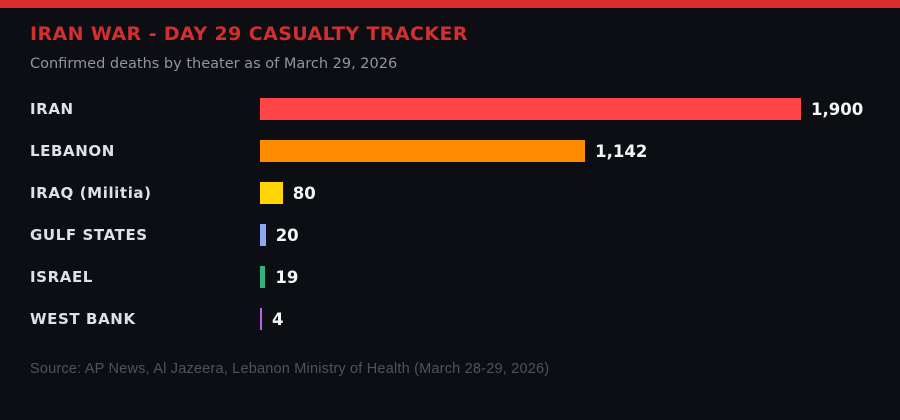 This screenshot has width=900, height=420. What do you see at coordinates (83, 319) in the screenshot?
I see `category-label: WEST BANK` at bounding box center [83, 319].